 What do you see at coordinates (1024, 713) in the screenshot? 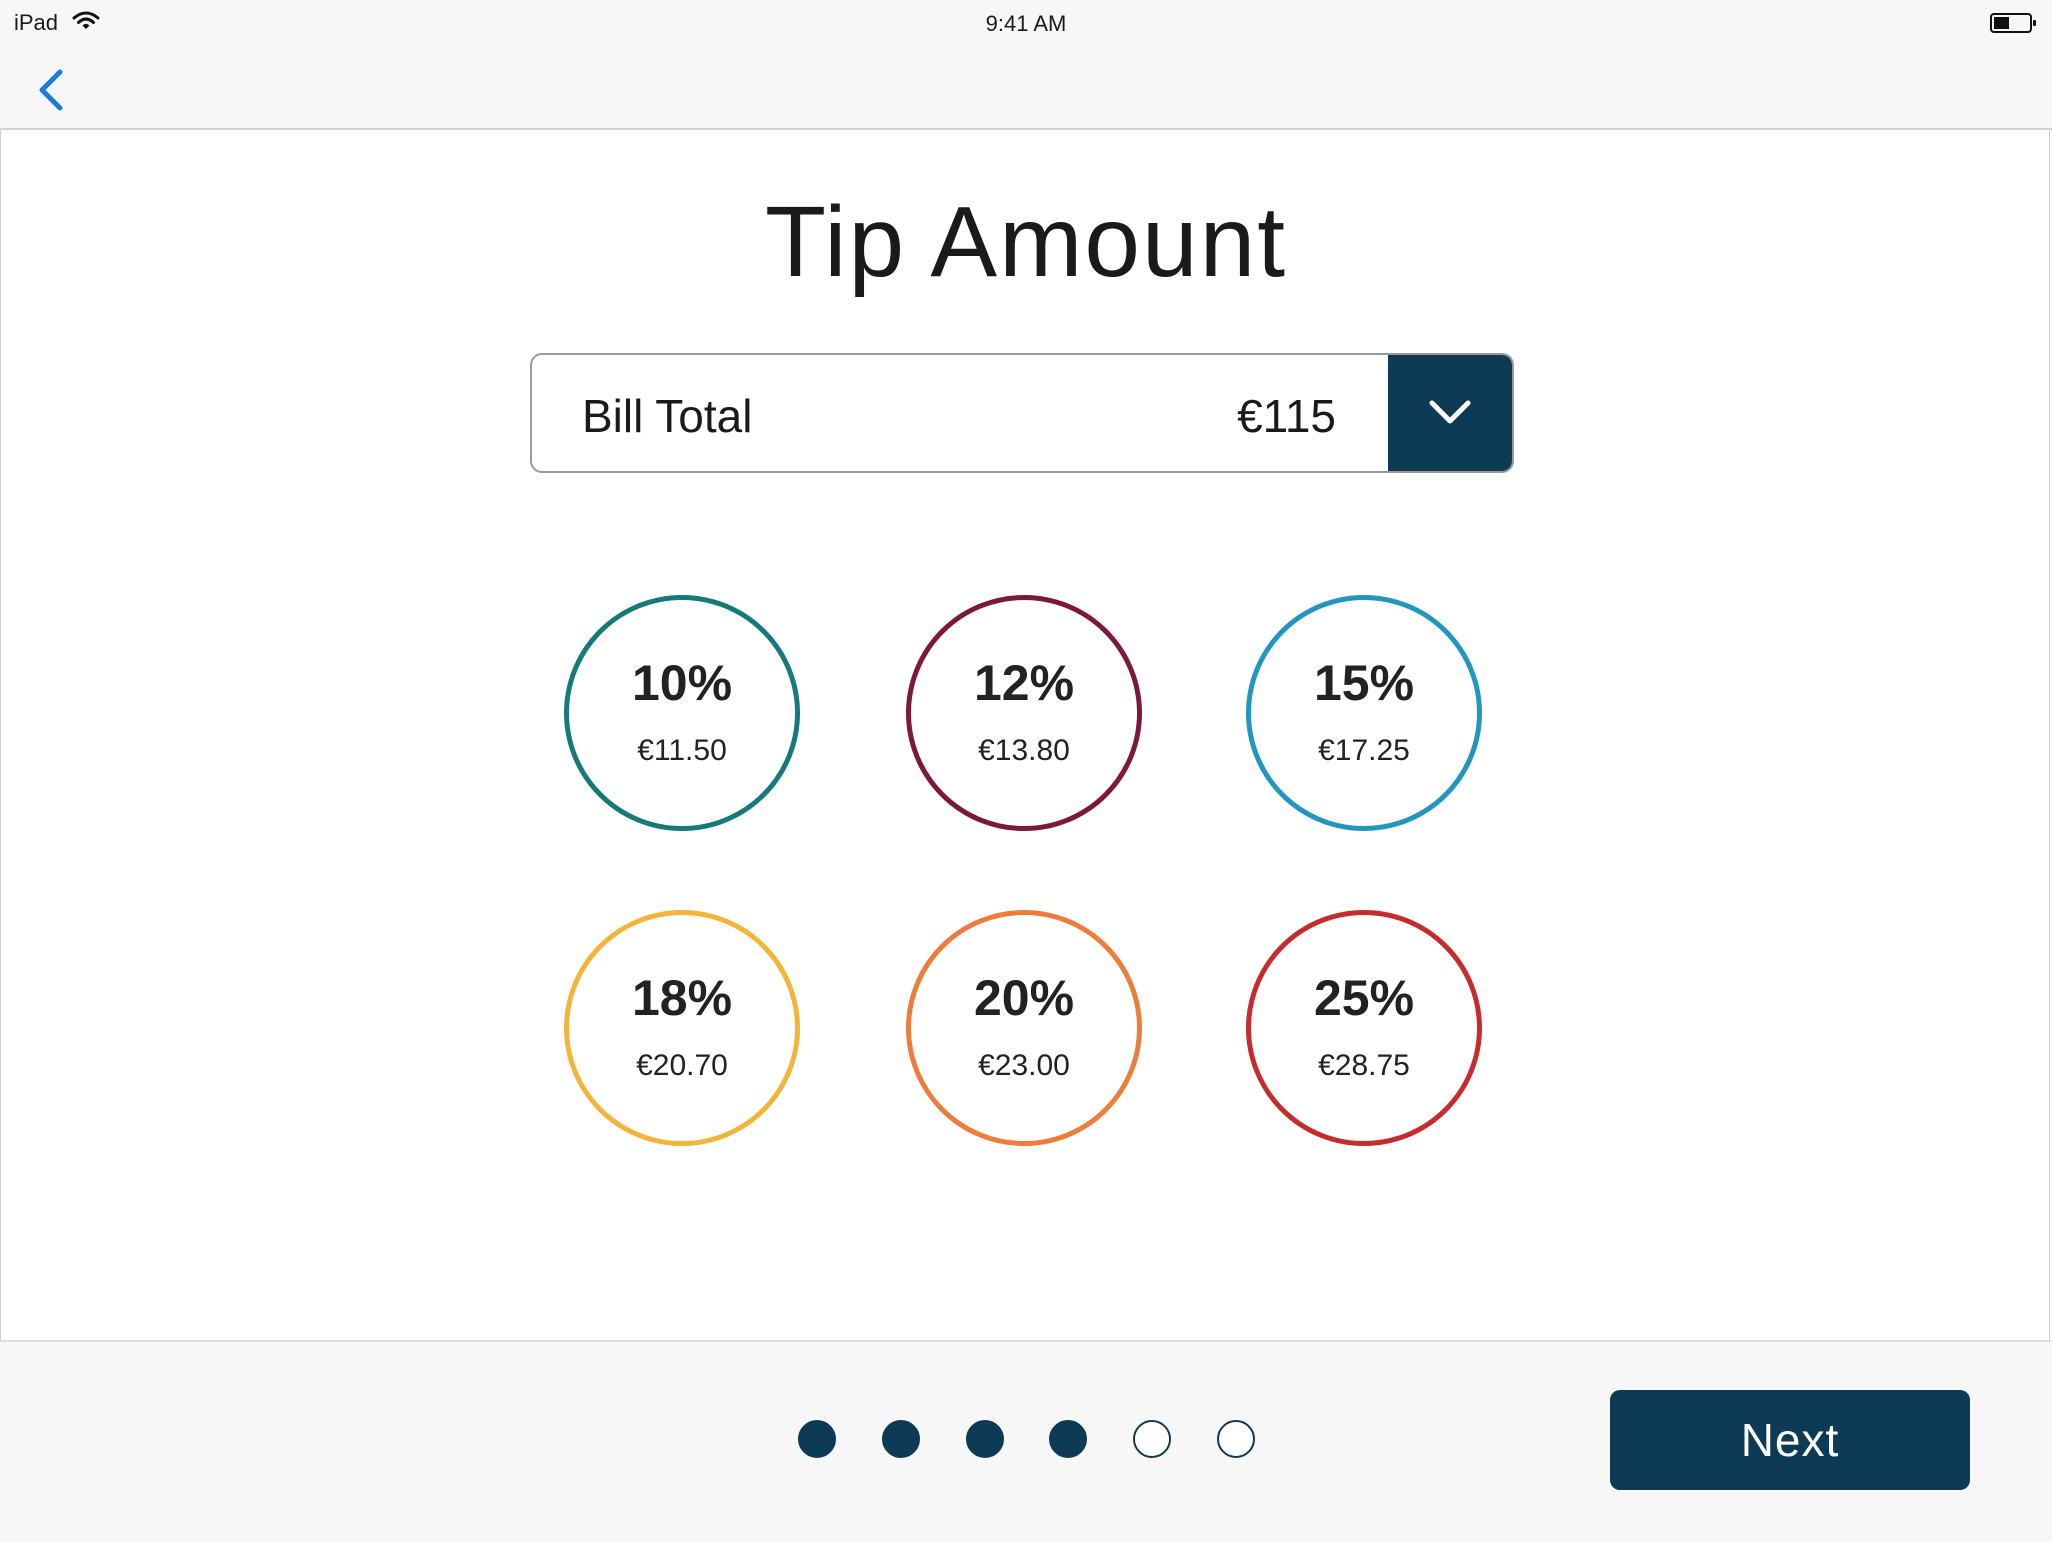
I see `tip-option-12: 12% €13.80` at bounding box center [1024, 713].